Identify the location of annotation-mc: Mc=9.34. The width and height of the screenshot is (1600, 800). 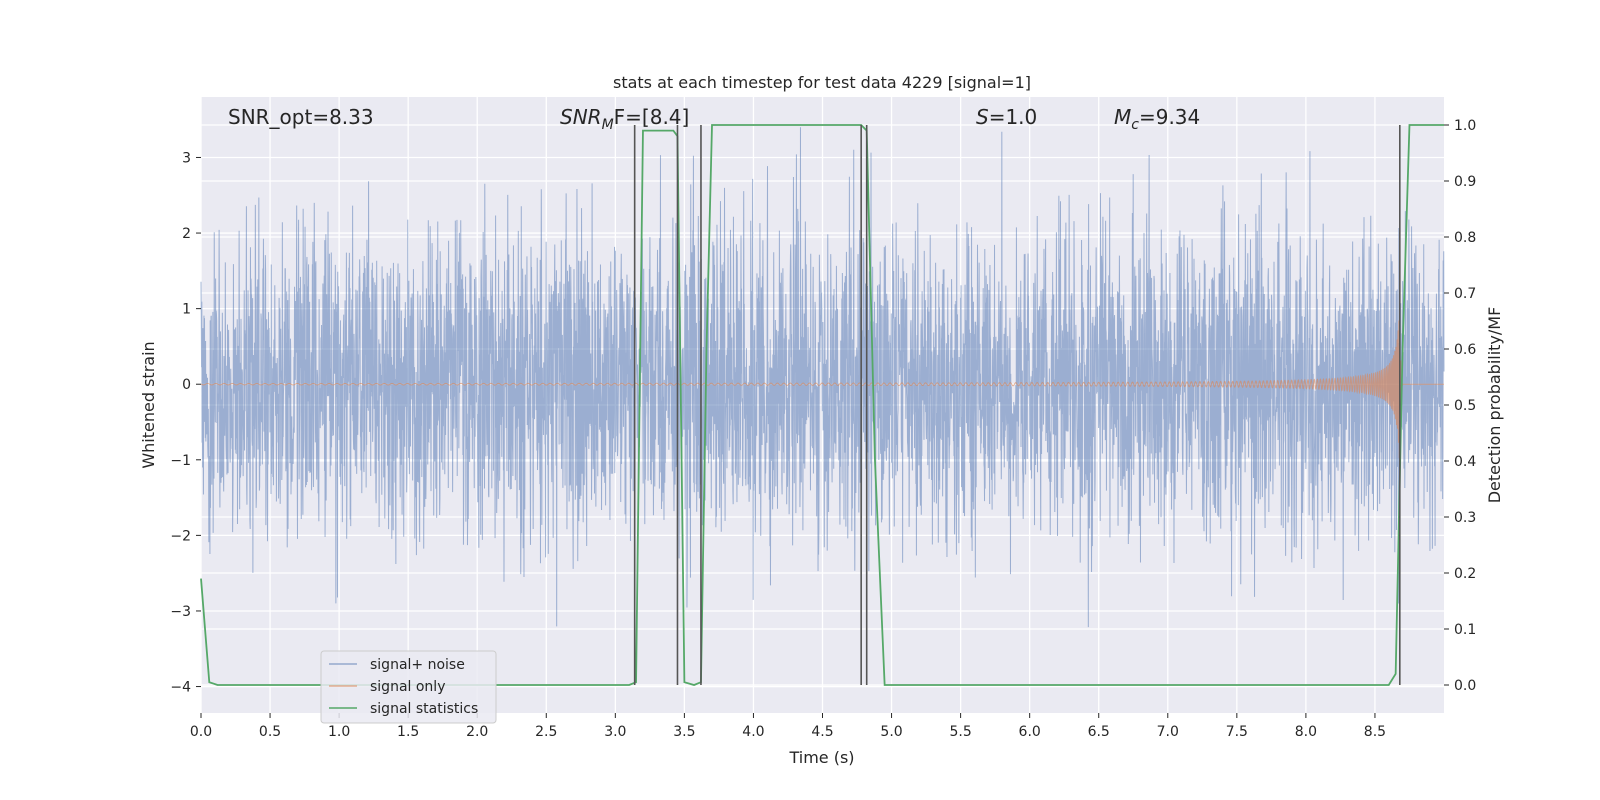
(1157, 119).